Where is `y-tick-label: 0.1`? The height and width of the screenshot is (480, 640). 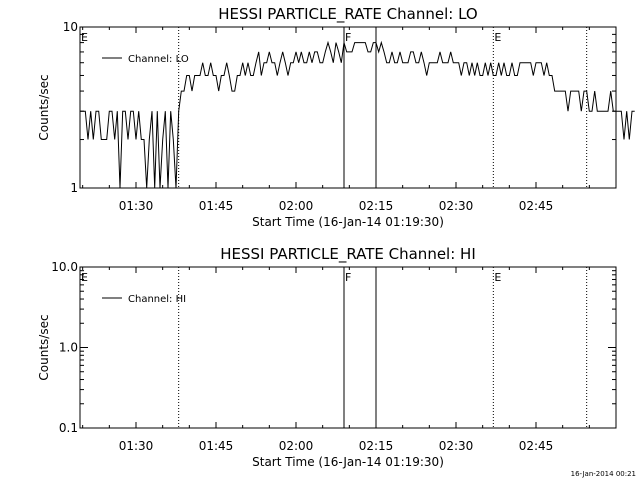 y-tick-label: 0.1 is located at coordinates (68, 428).